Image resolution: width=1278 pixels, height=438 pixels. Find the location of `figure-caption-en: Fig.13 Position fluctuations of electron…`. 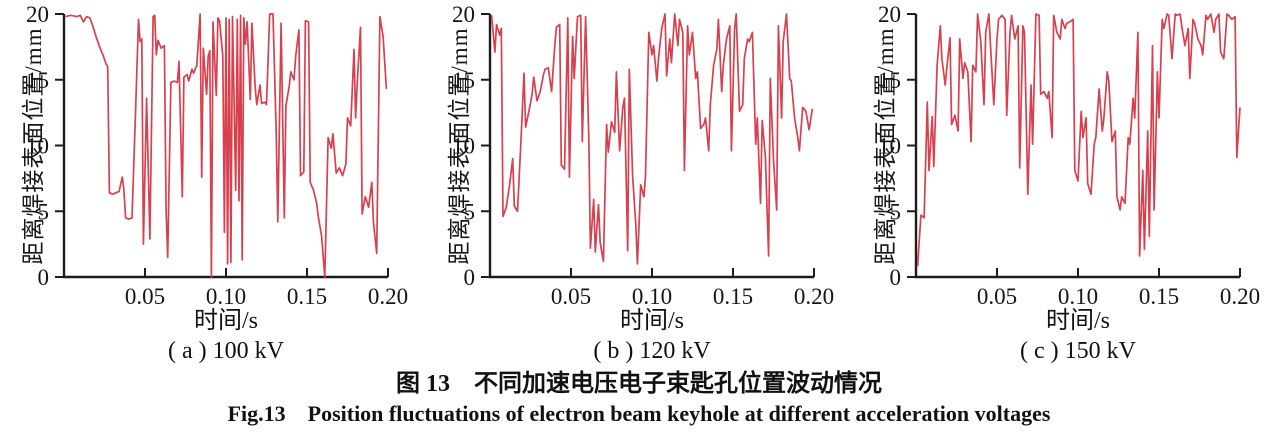

figure-caption-en: Fig.13 Position fluctuations of electron… is located at coordinates (639, 413).